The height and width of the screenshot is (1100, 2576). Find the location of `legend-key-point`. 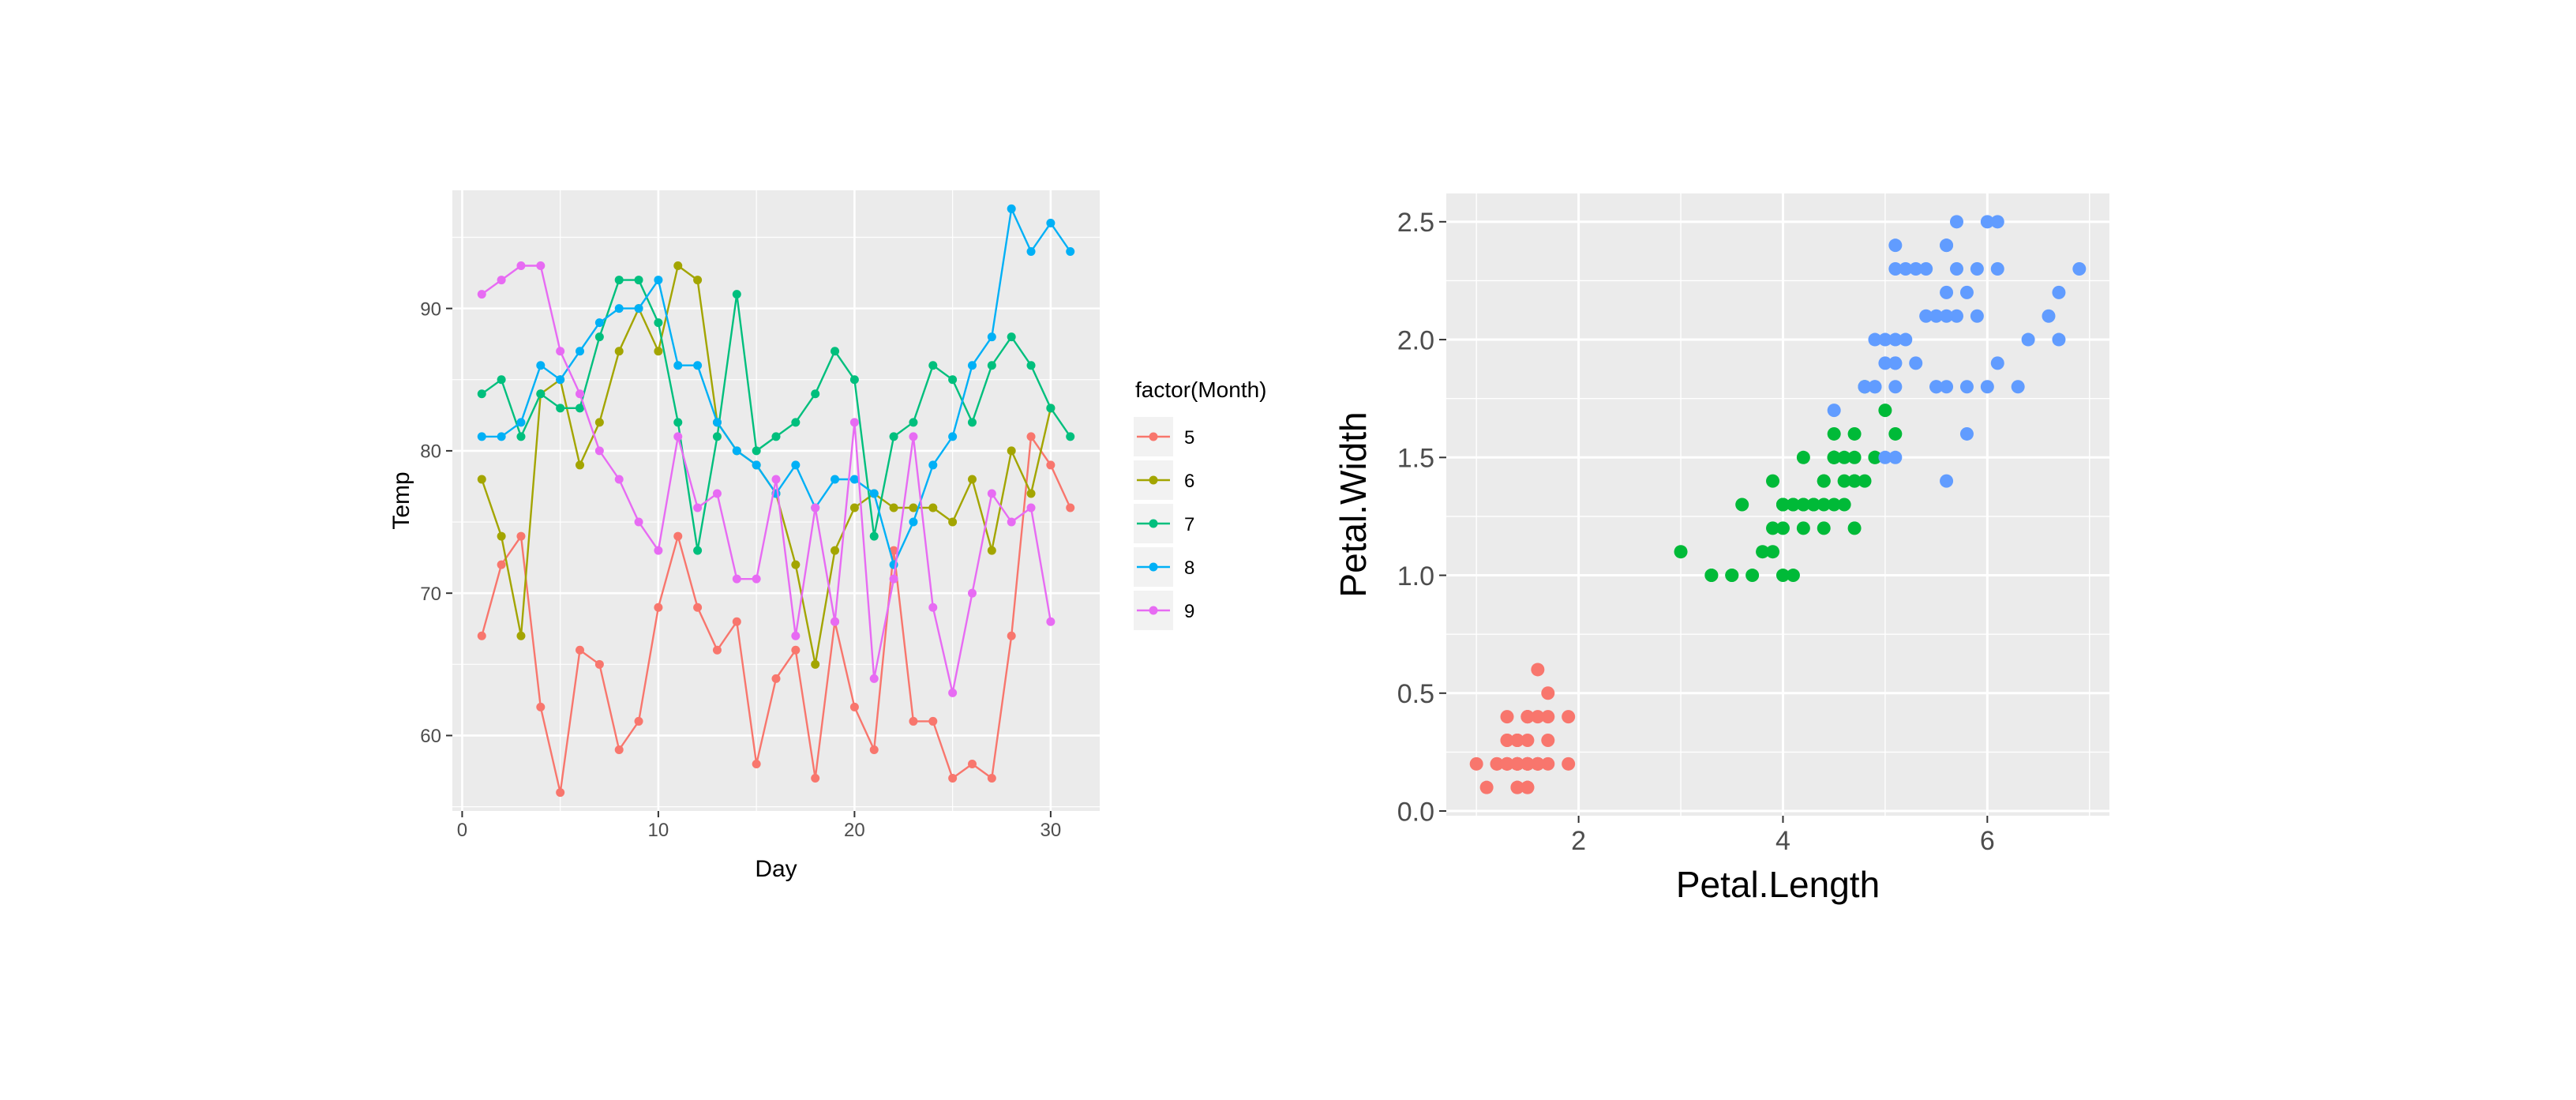

legend-key-point is located at coordinates (1153, 567).